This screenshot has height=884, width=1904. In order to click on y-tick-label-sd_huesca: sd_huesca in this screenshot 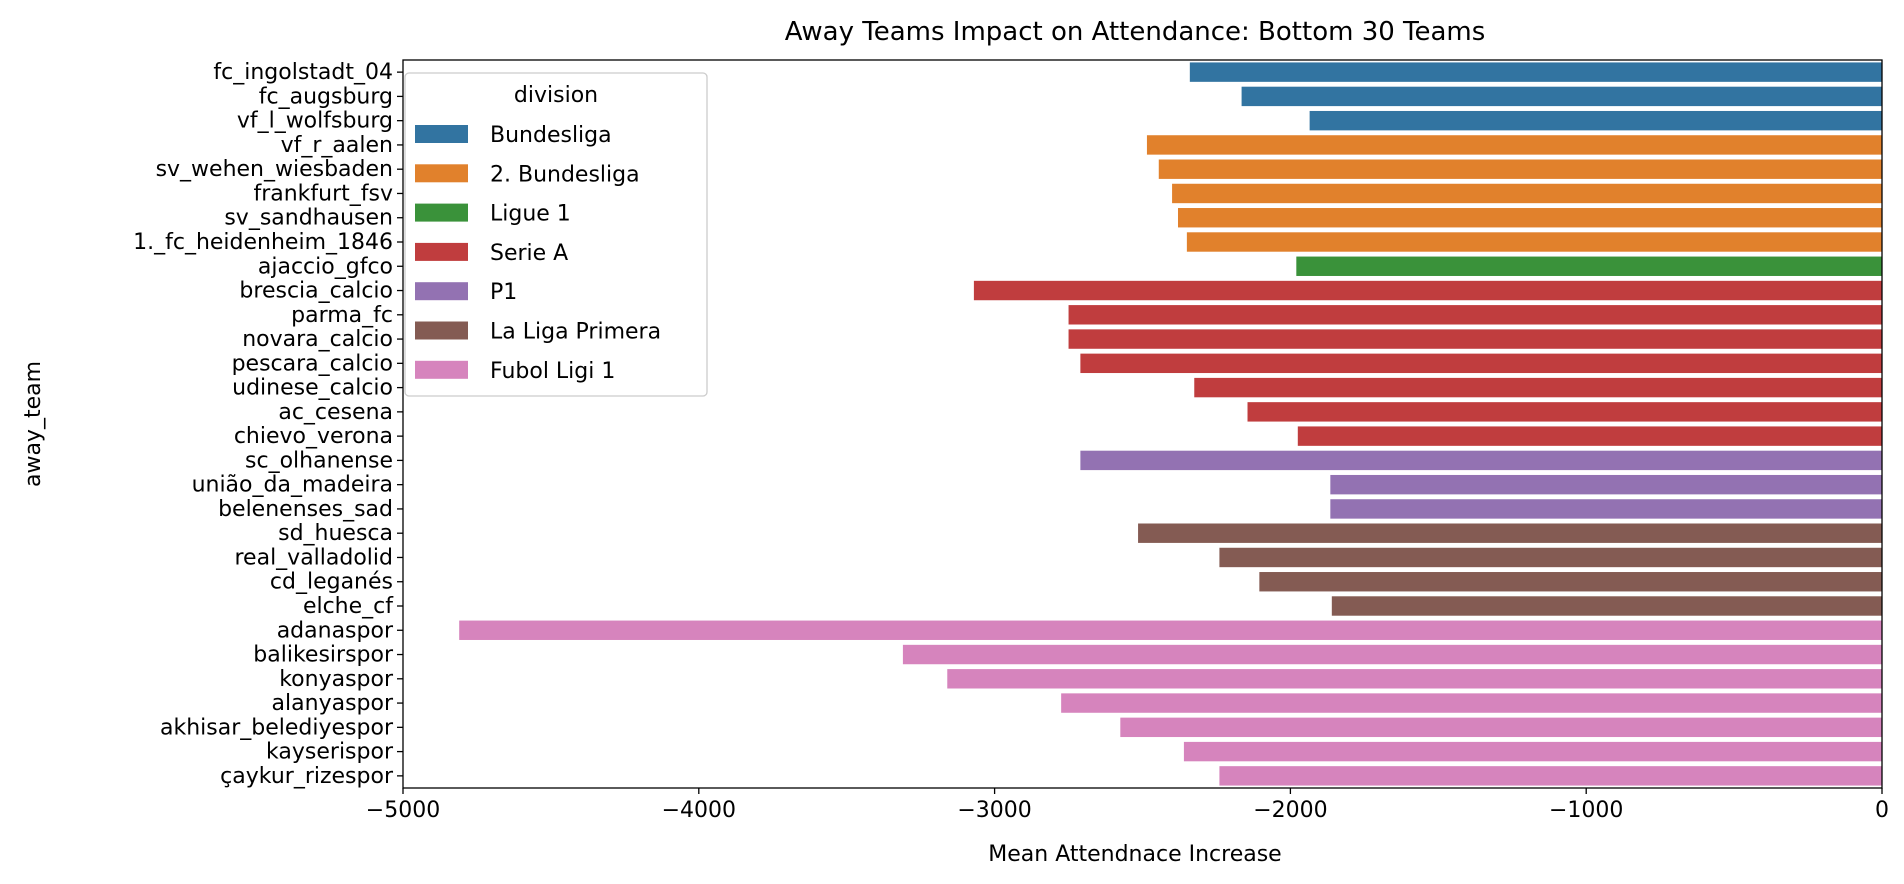, I will do `click(335, 533)`.